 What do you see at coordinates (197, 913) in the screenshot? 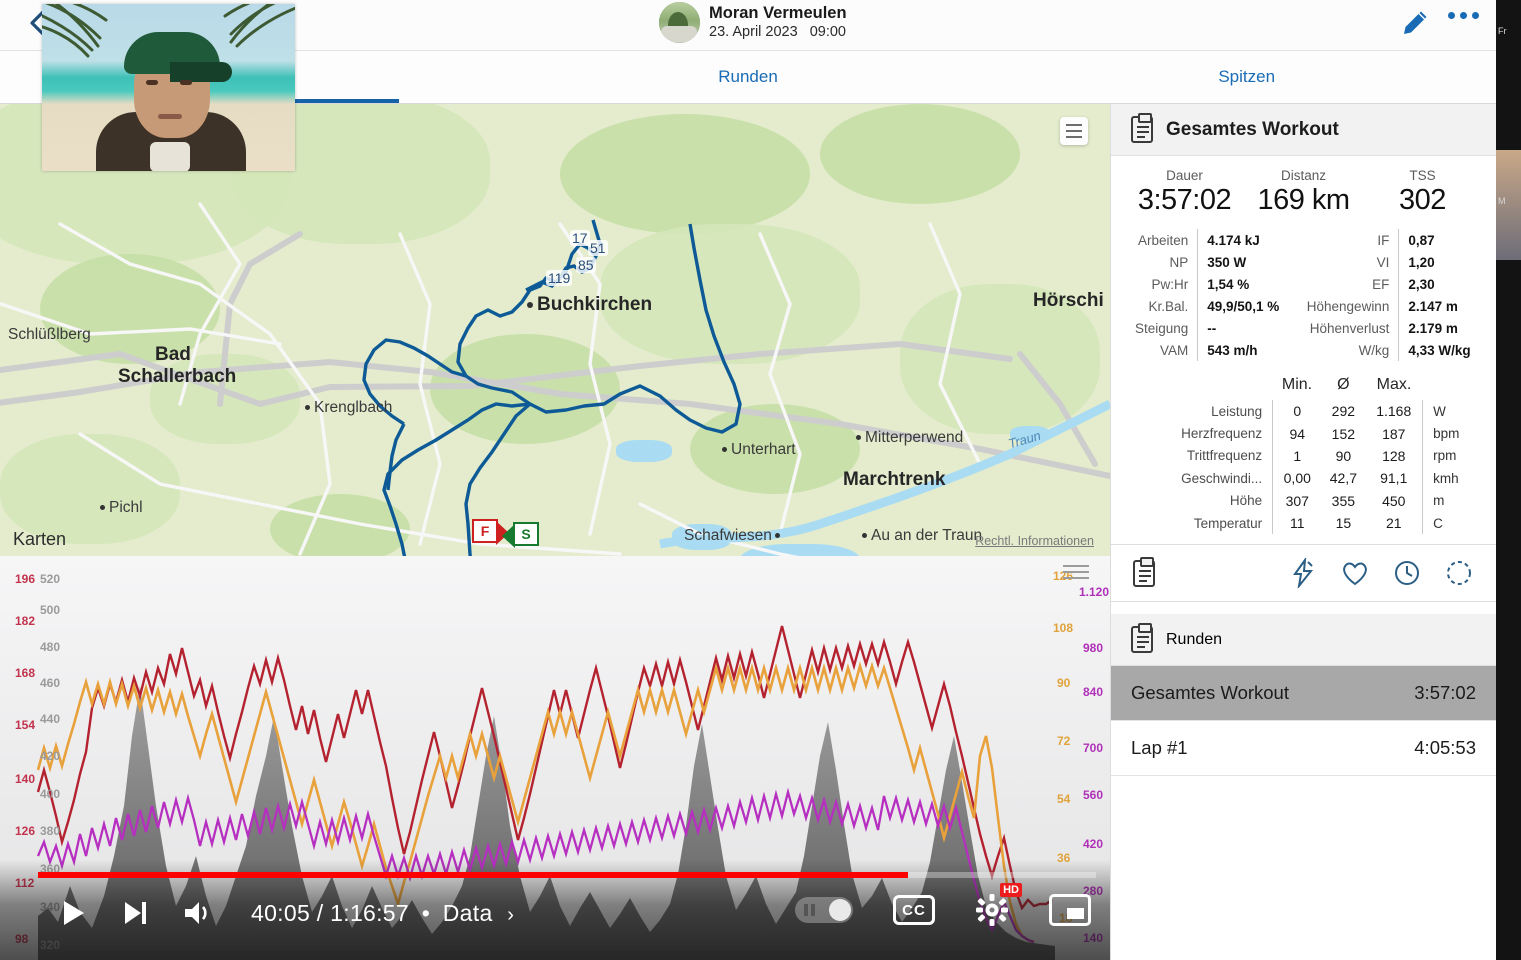
I see `volume-icon` at bounding box center [197, 913].